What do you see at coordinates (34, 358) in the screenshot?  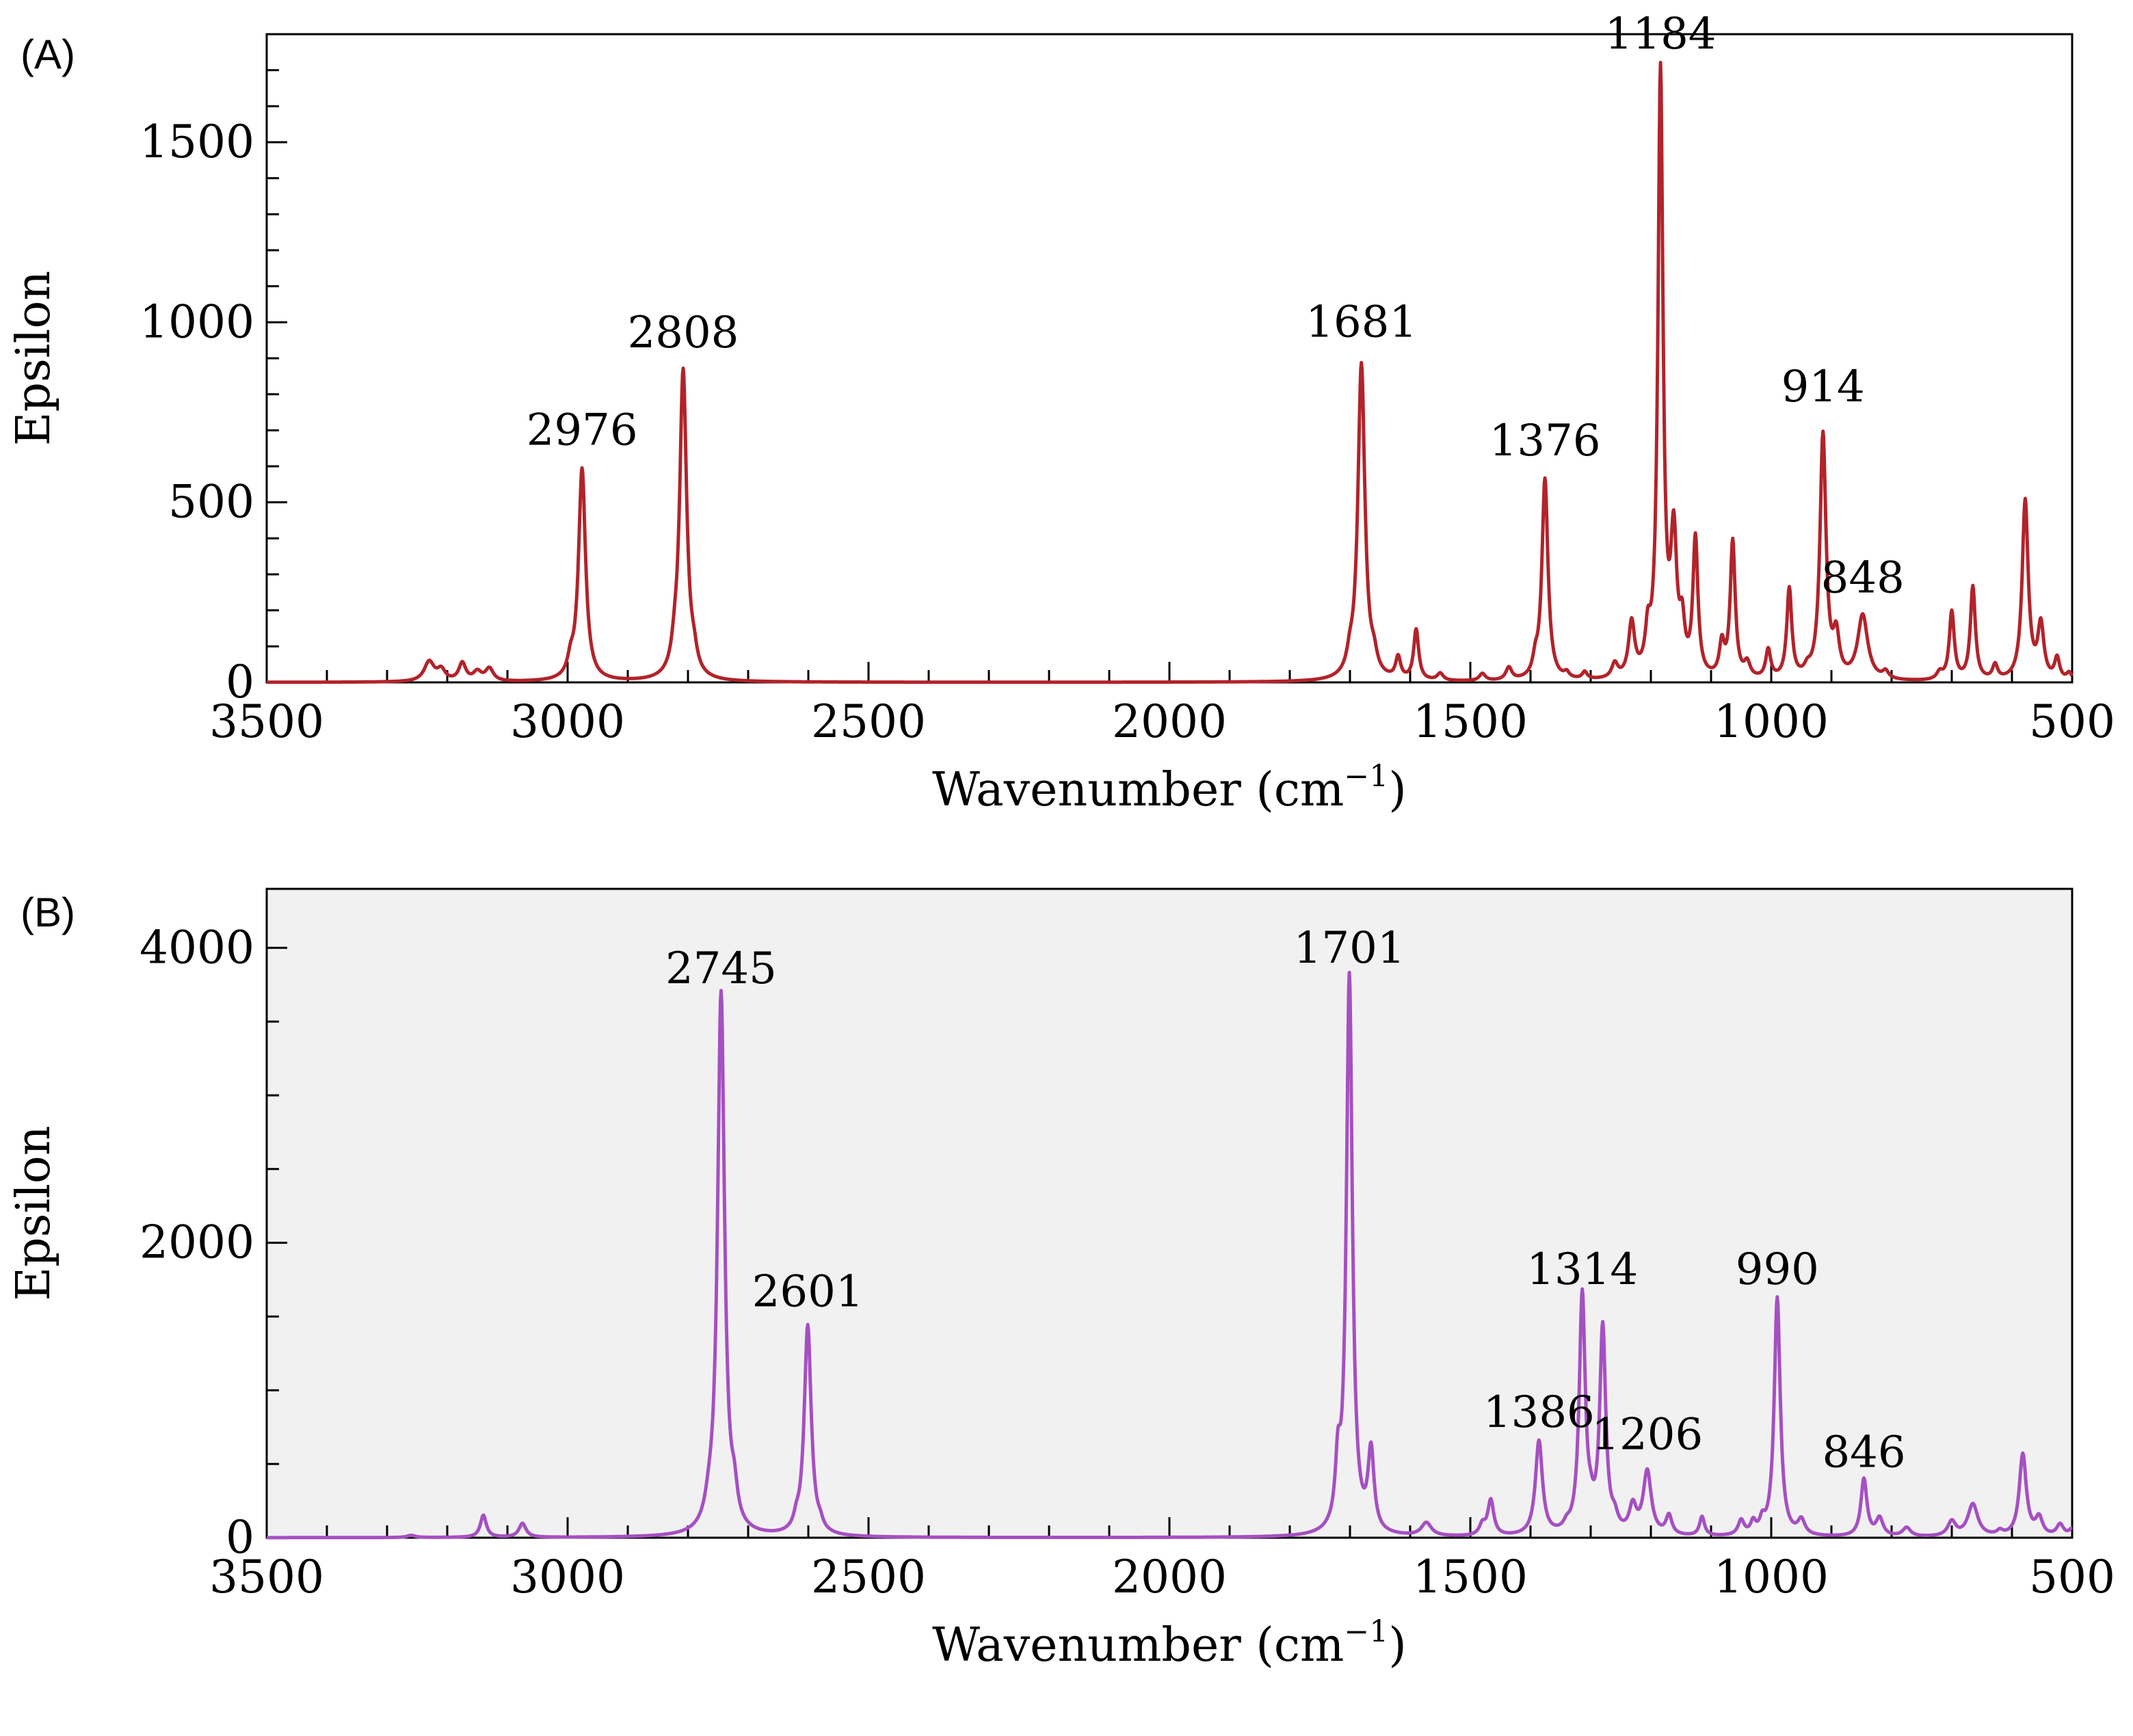 I see `panel-a-y-axis-title: Epsilon` at bounding box center [34, 358].